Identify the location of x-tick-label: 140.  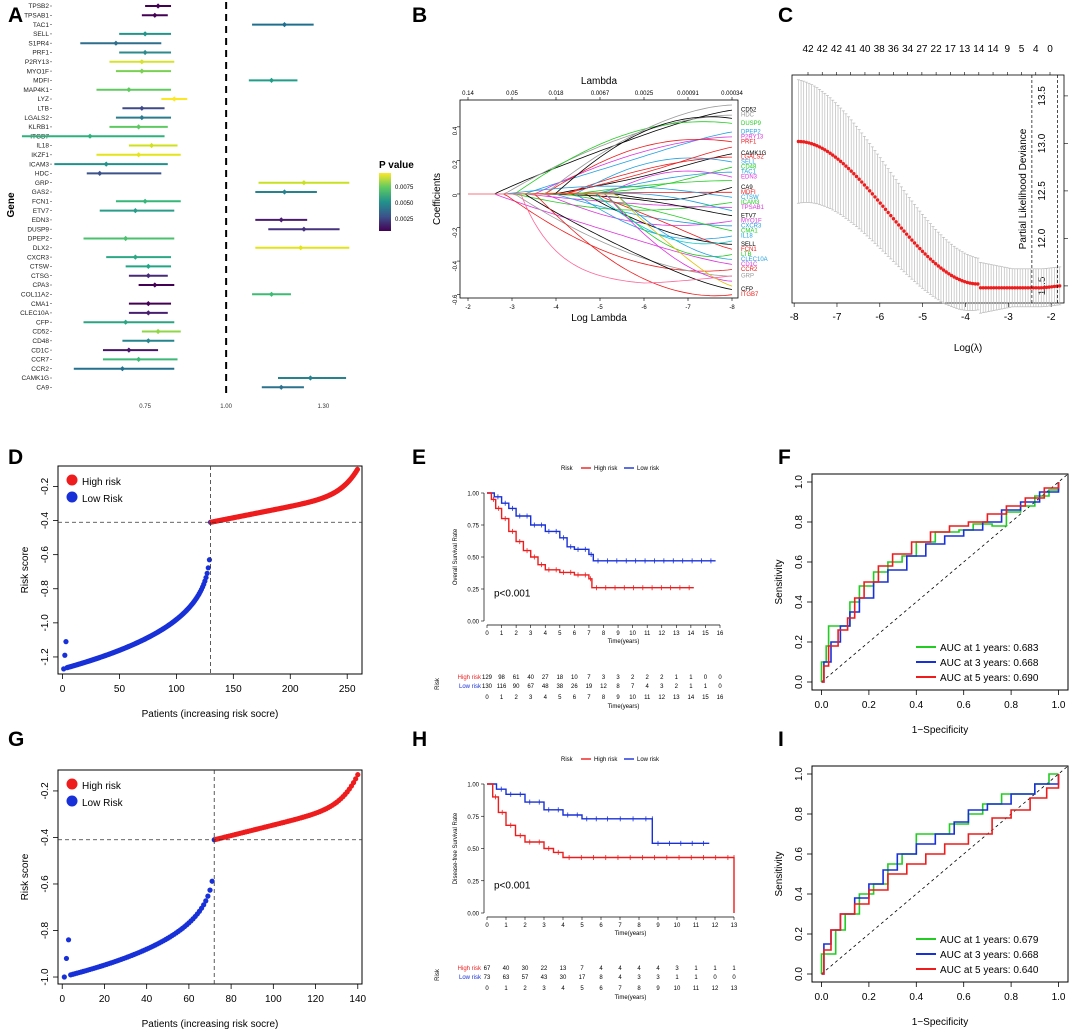
(357, 999).